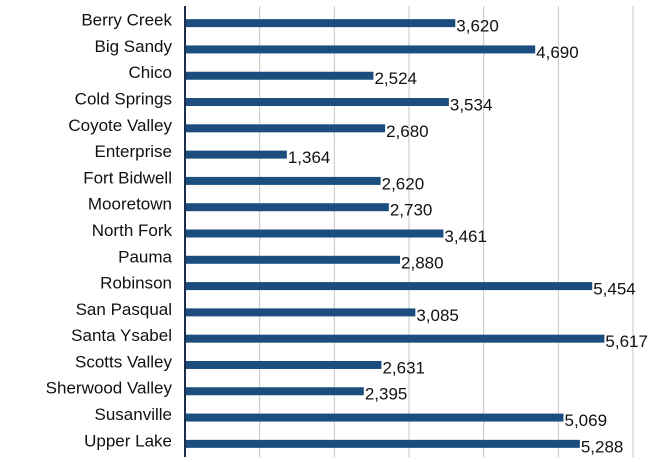 The height and width of the screenshot is (462, 665). What do you see at coordinates (136, 283) in the screenshot?
I see `y-tick-label: Robinson` at bounding box center [136, 283].